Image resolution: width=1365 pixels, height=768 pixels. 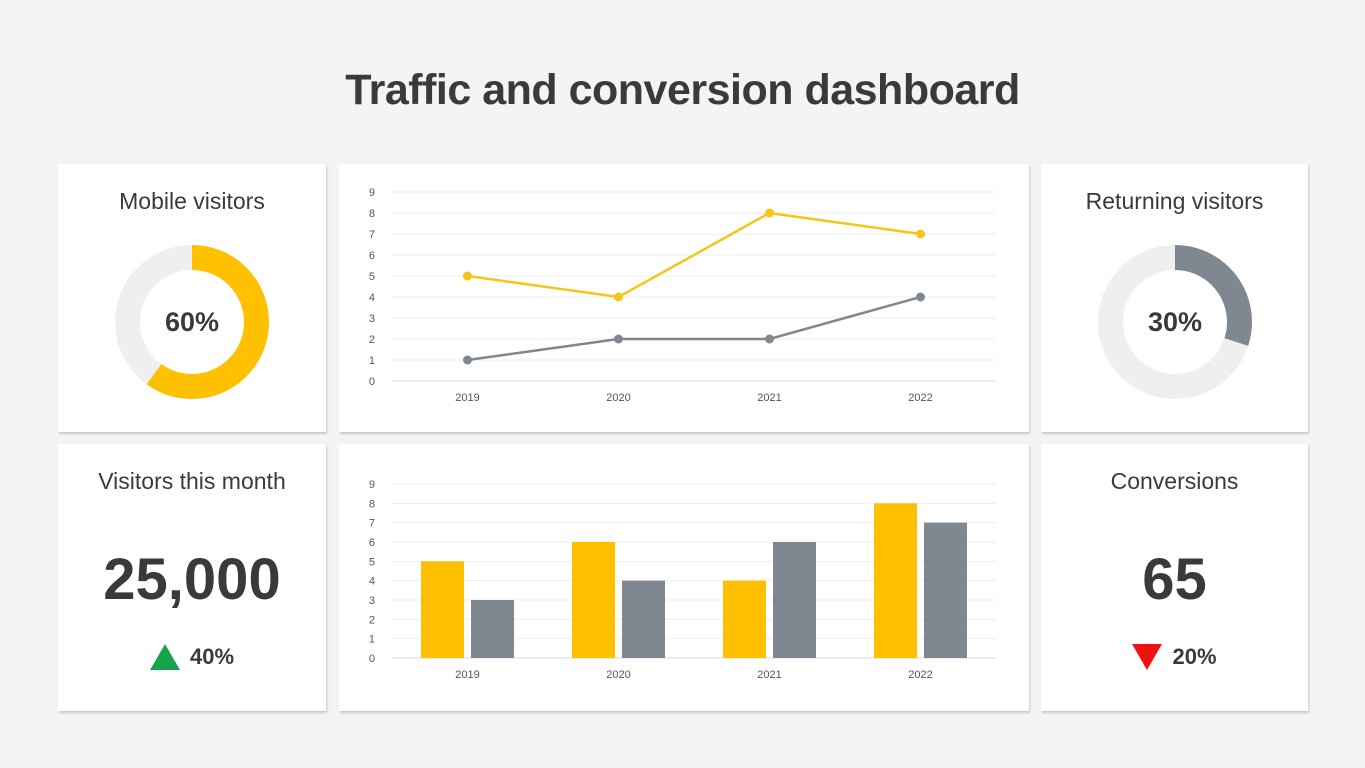 What do you see at coordinates (467, 398) in the screenshot?
I see `line-chart-x-tick-label: 2019` at bounding box center [467, 398].